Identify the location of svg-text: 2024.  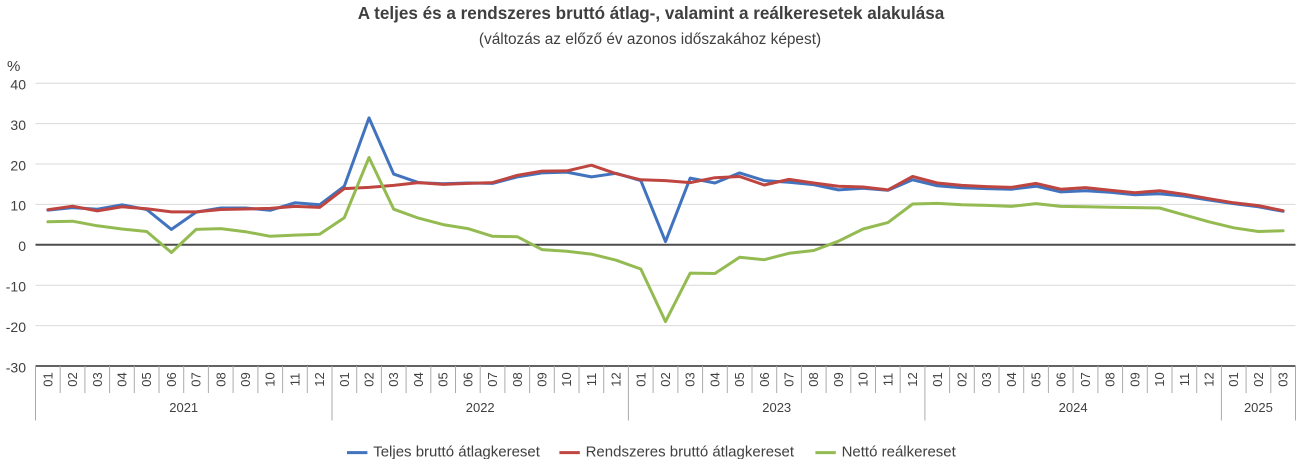
(1073, 407).